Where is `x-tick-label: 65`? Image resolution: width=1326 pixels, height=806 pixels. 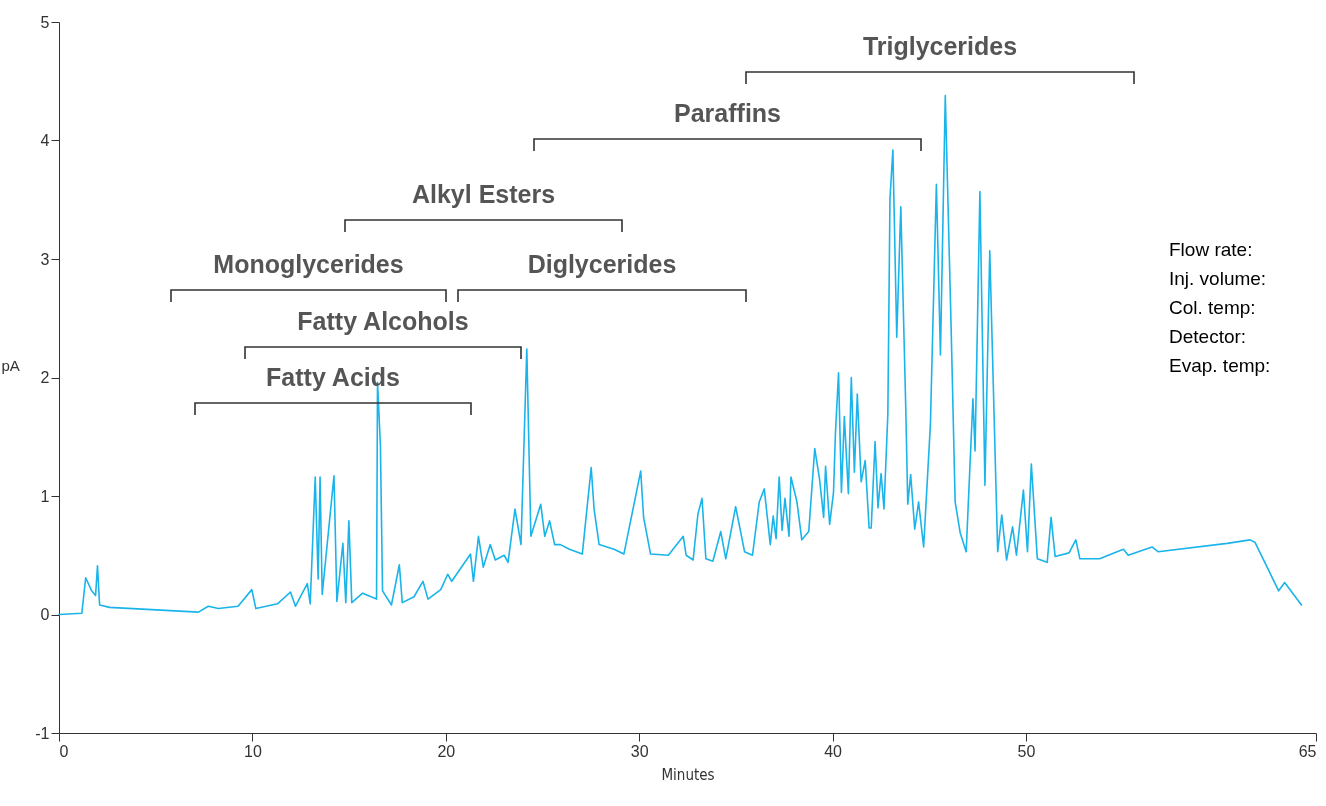
x-tick-label: 65 is located at coordinates (1307, 751).